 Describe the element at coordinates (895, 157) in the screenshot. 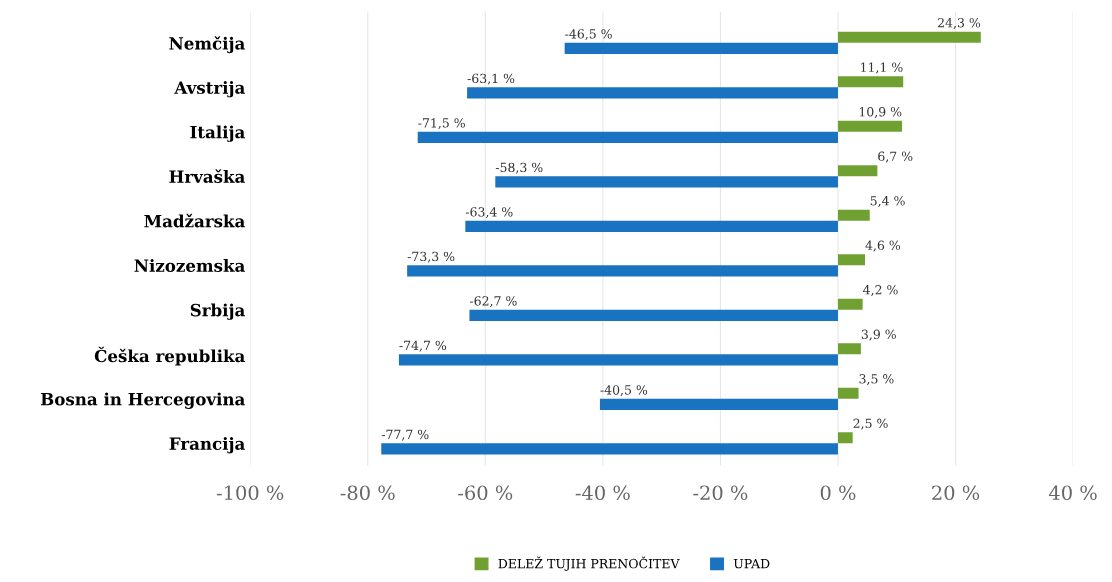

I see `data-label: 6,7 %` at that location.